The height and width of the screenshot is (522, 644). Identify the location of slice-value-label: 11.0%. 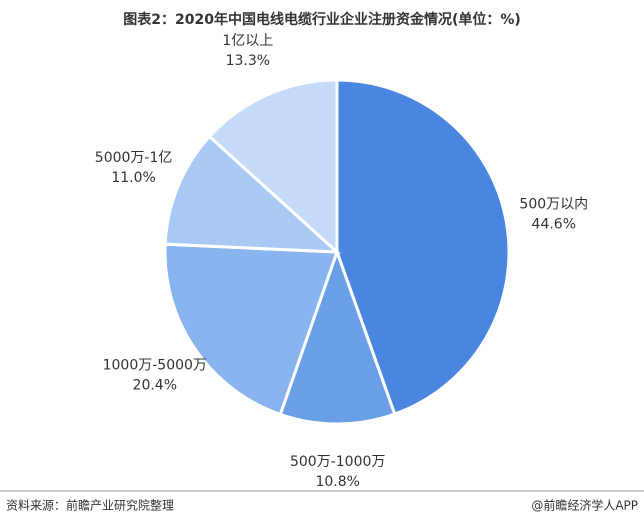
(133, 178).